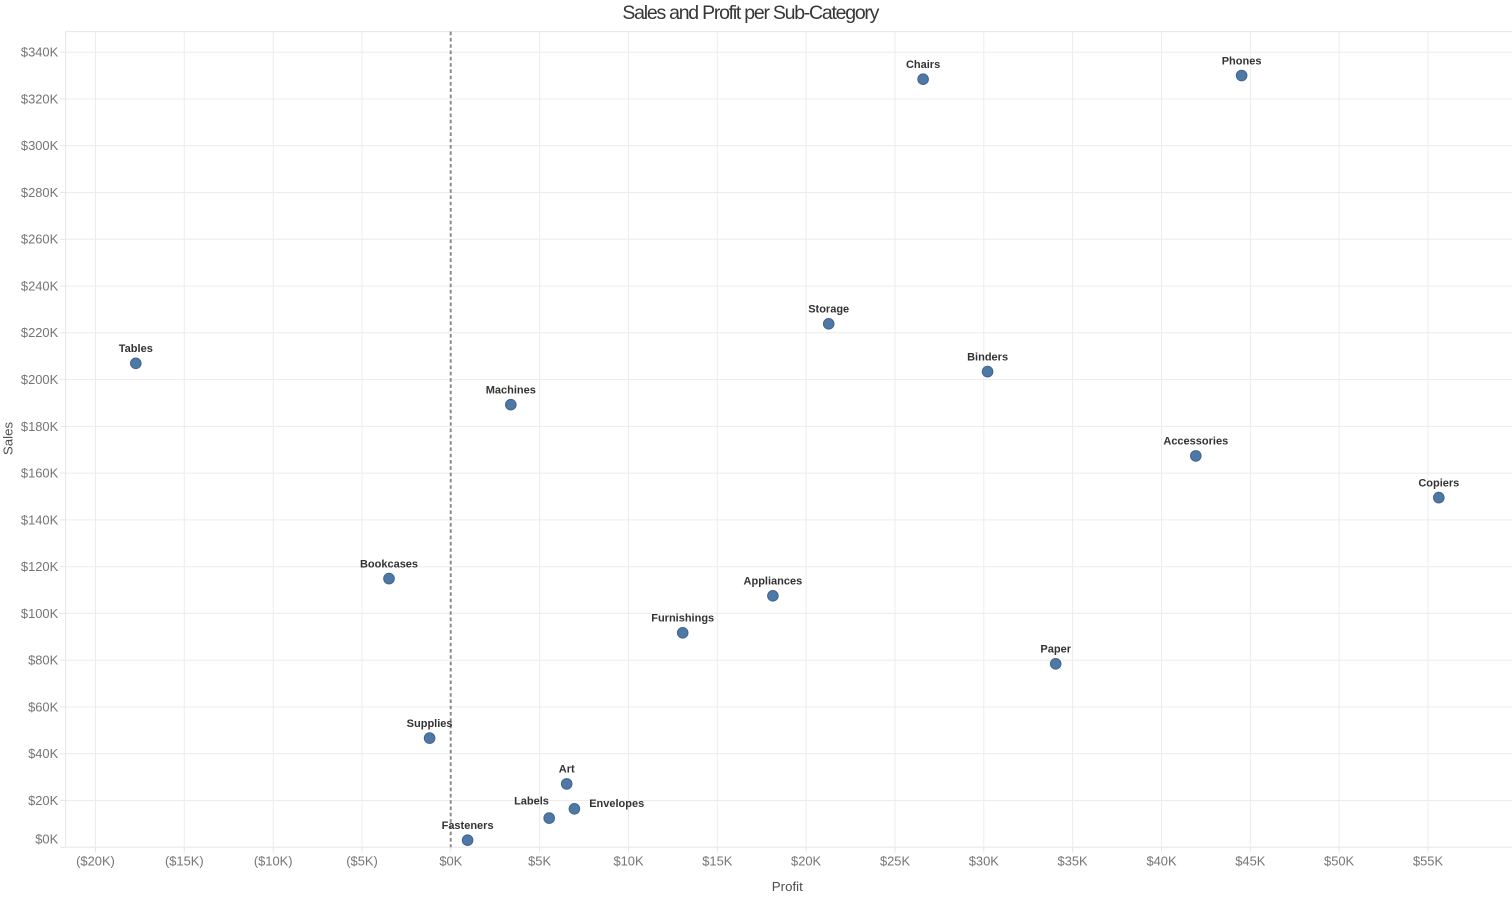 This screenshot has height=906, width=1512. Describe the element at coordinates (40, 98) in the screenshot. I see `svg-text: $320K` at that location.